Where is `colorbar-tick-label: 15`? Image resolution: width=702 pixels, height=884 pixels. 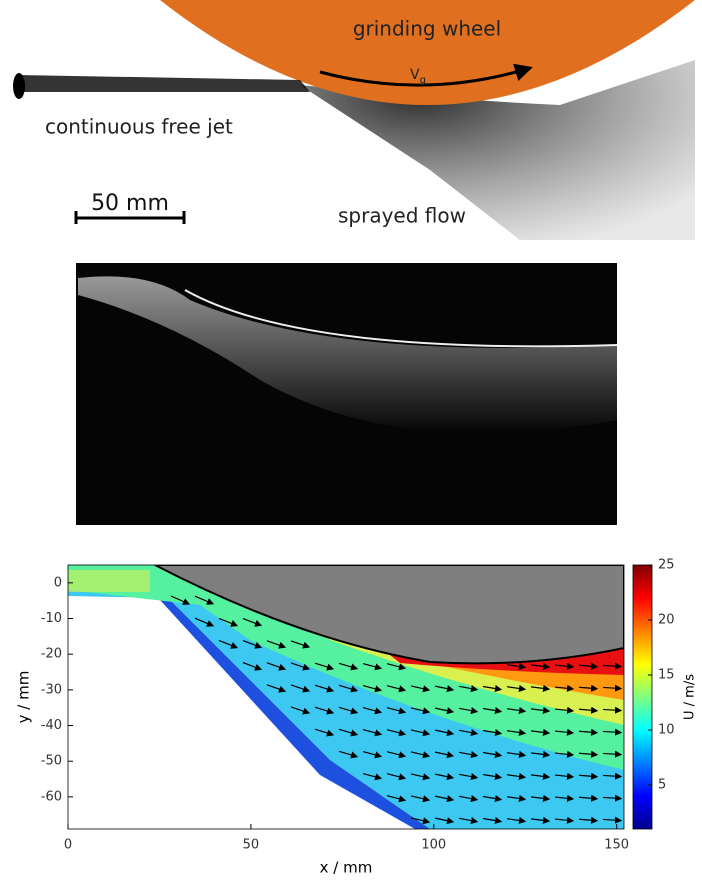 colorbar-tick-label: 15 is located at coordinates (666, 675).